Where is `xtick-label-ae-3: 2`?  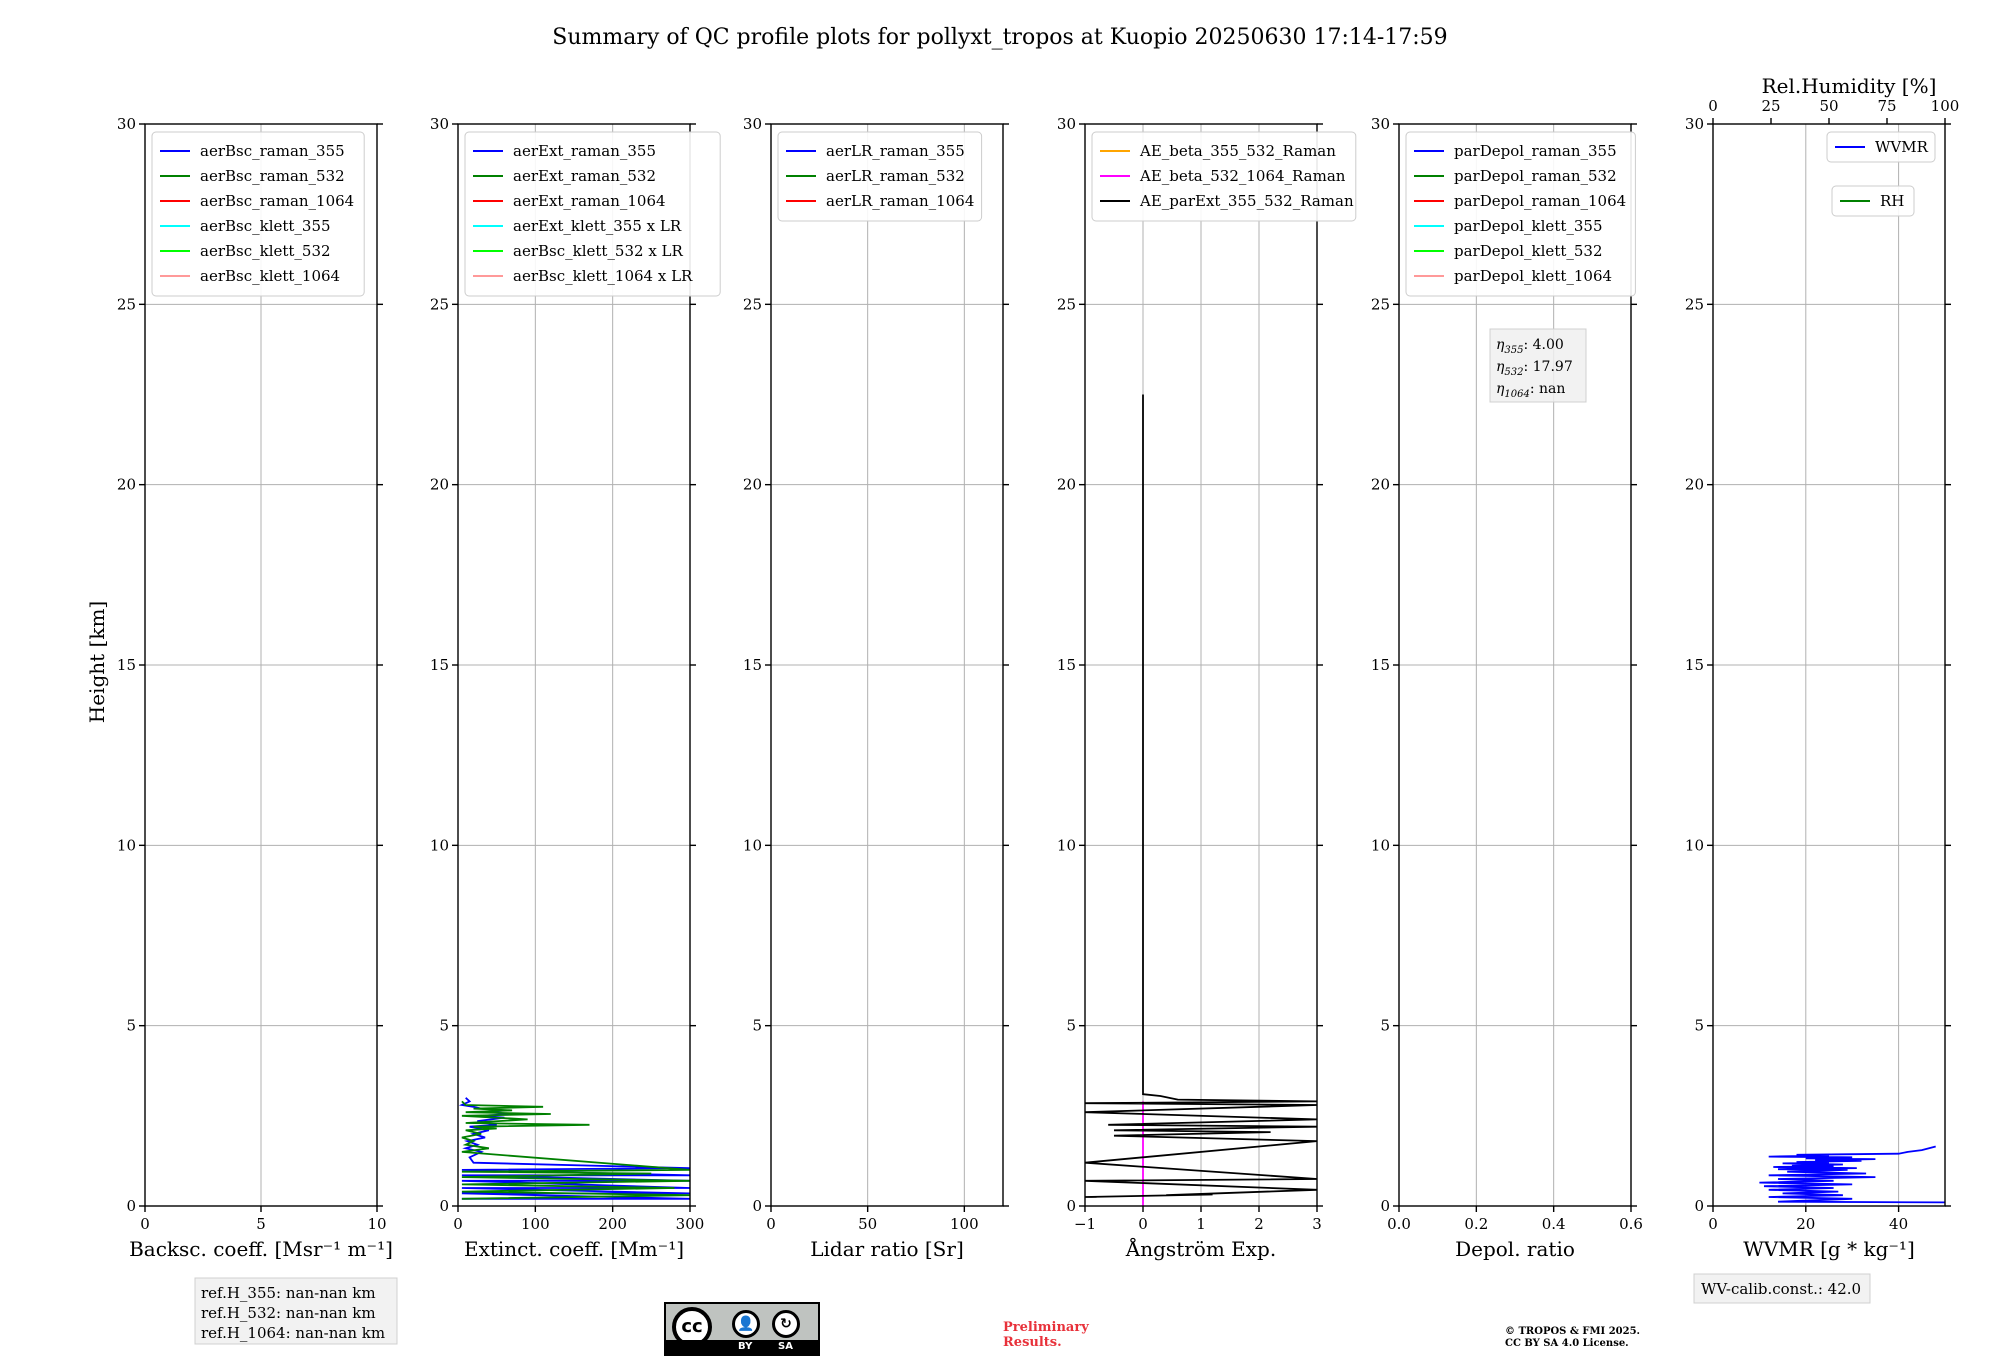
xtick-label-ae-3: 2 is located at coordinates (1259, 1224).